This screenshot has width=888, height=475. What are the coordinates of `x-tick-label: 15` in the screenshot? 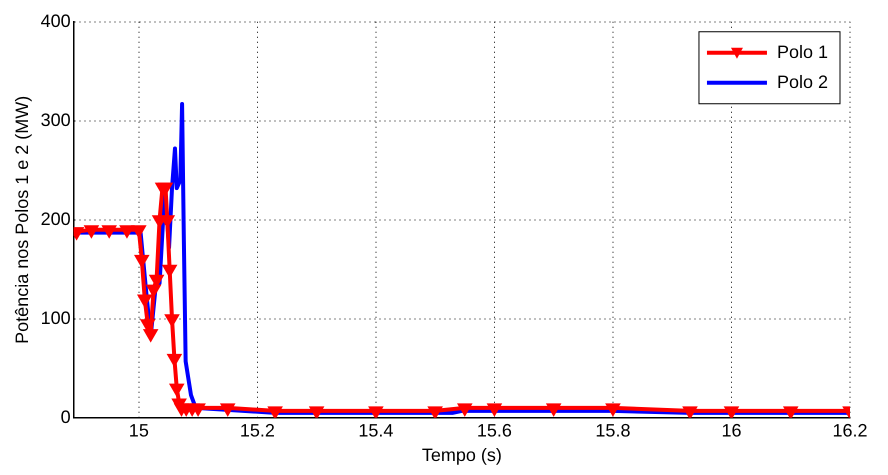 It's located at (138, 430).